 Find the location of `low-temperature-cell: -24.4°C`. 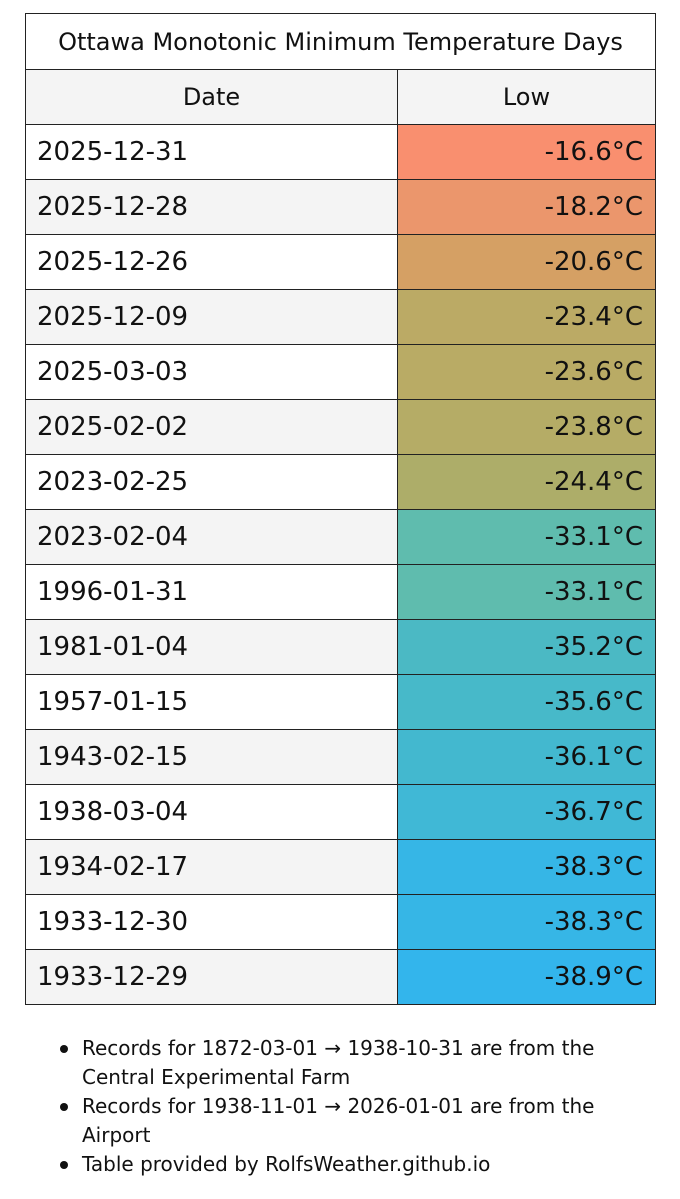

low-temperature-cell: -24.4°C is located at coordinates (526, 482).